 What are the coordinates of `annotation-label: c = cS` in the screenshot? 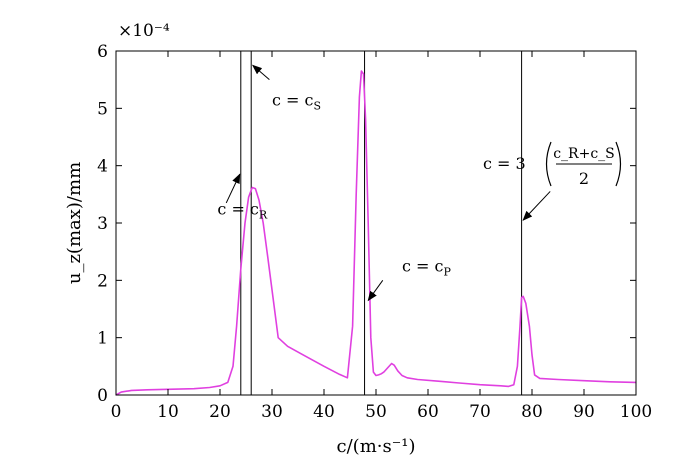 It's located at (296, 101).